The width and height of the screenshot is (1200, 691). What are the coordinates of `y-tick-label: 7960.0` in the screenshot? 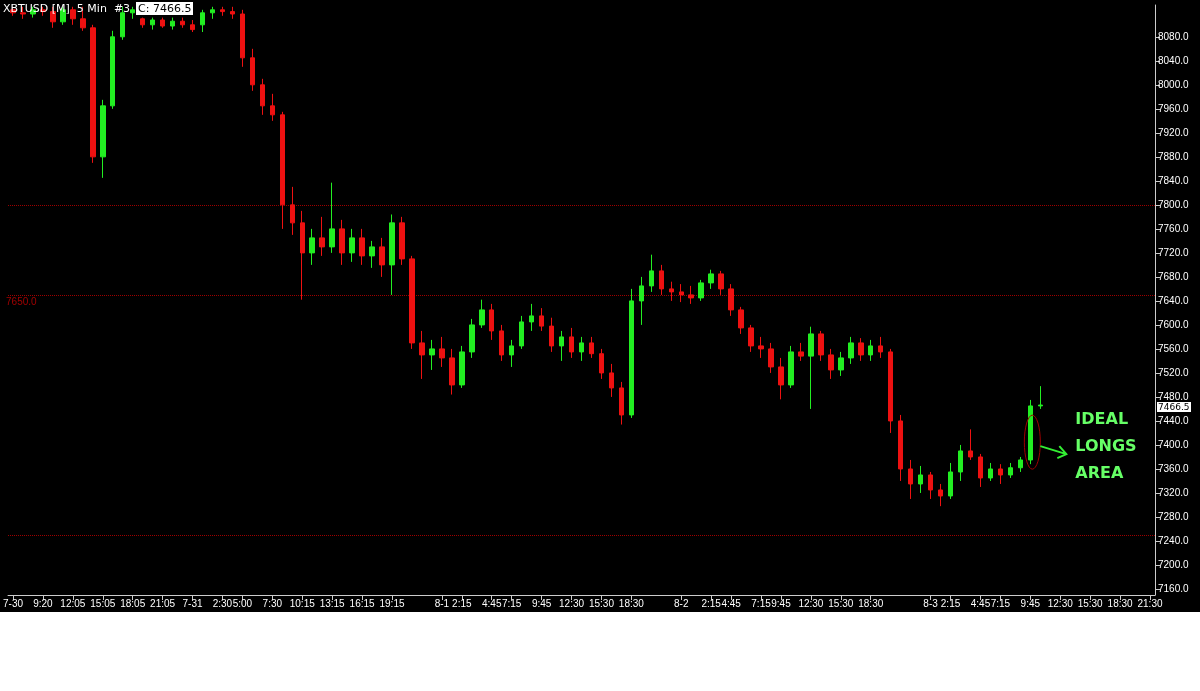 It's located at (1174, 109).